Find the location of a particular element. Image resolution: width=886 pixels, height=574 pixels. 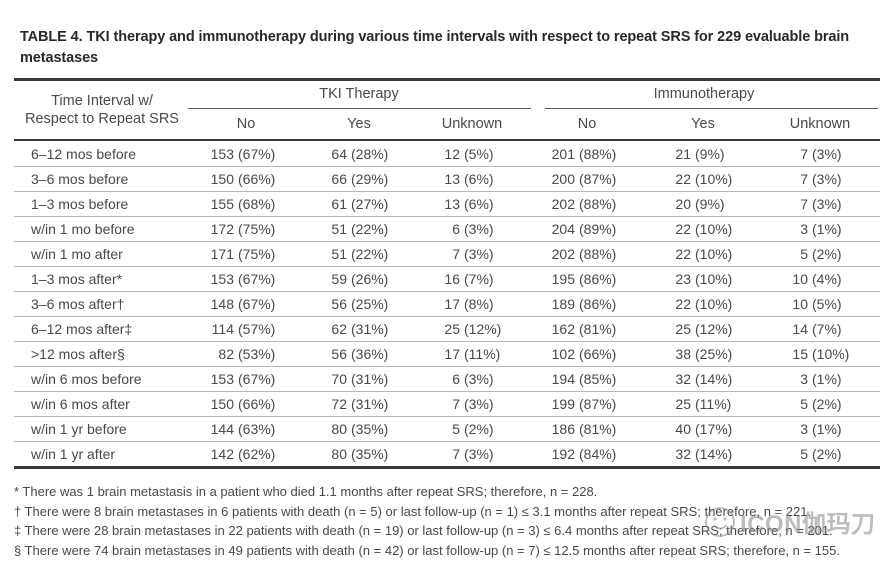

column-header-tki-yes: Yes is located at coordinates (359, 124).